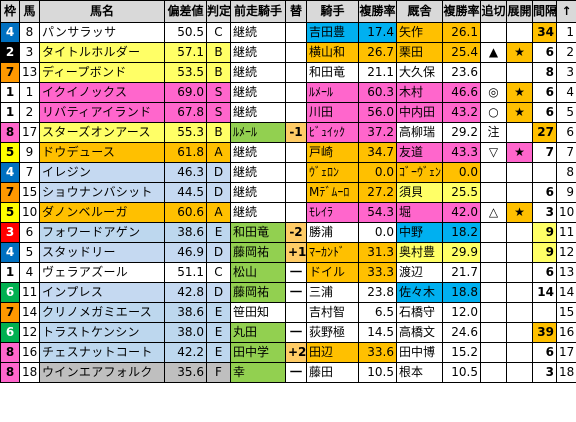  Describe the element at coordinates (566, 252) in the screenshot. I see `rank-cell: 12` at that location.